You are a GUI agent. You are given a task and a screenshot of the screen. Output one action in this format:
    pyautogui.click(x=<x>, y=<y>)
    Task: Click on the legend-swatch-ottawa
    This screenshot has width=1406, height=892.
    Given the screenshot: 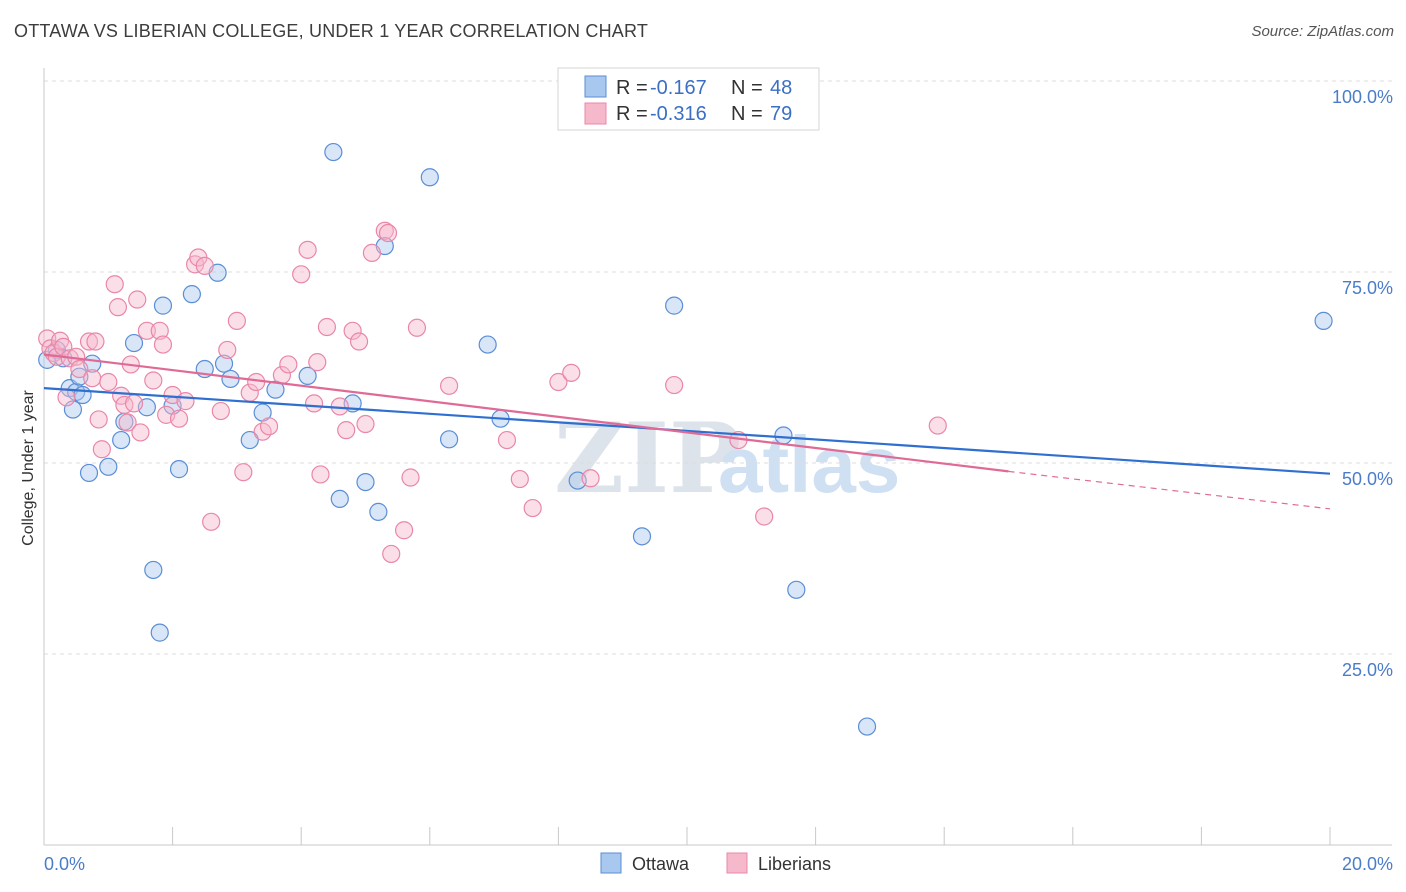 What is the action you would take?
    pyautogui.click(x=595, y=86)
    